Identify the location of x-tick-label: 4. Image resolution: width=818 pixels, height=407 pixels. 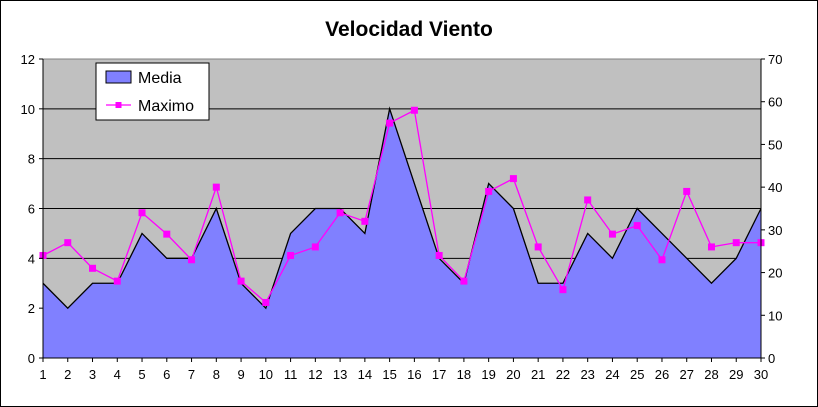
(117, 374).